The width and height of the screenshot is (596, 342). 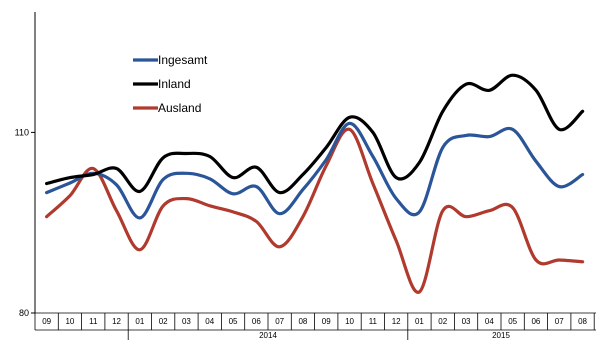 What do you see at coordinates (183, 60) in the screenshot?
I see `legend-label: Ingesamt` at bounding box center [183, 60].